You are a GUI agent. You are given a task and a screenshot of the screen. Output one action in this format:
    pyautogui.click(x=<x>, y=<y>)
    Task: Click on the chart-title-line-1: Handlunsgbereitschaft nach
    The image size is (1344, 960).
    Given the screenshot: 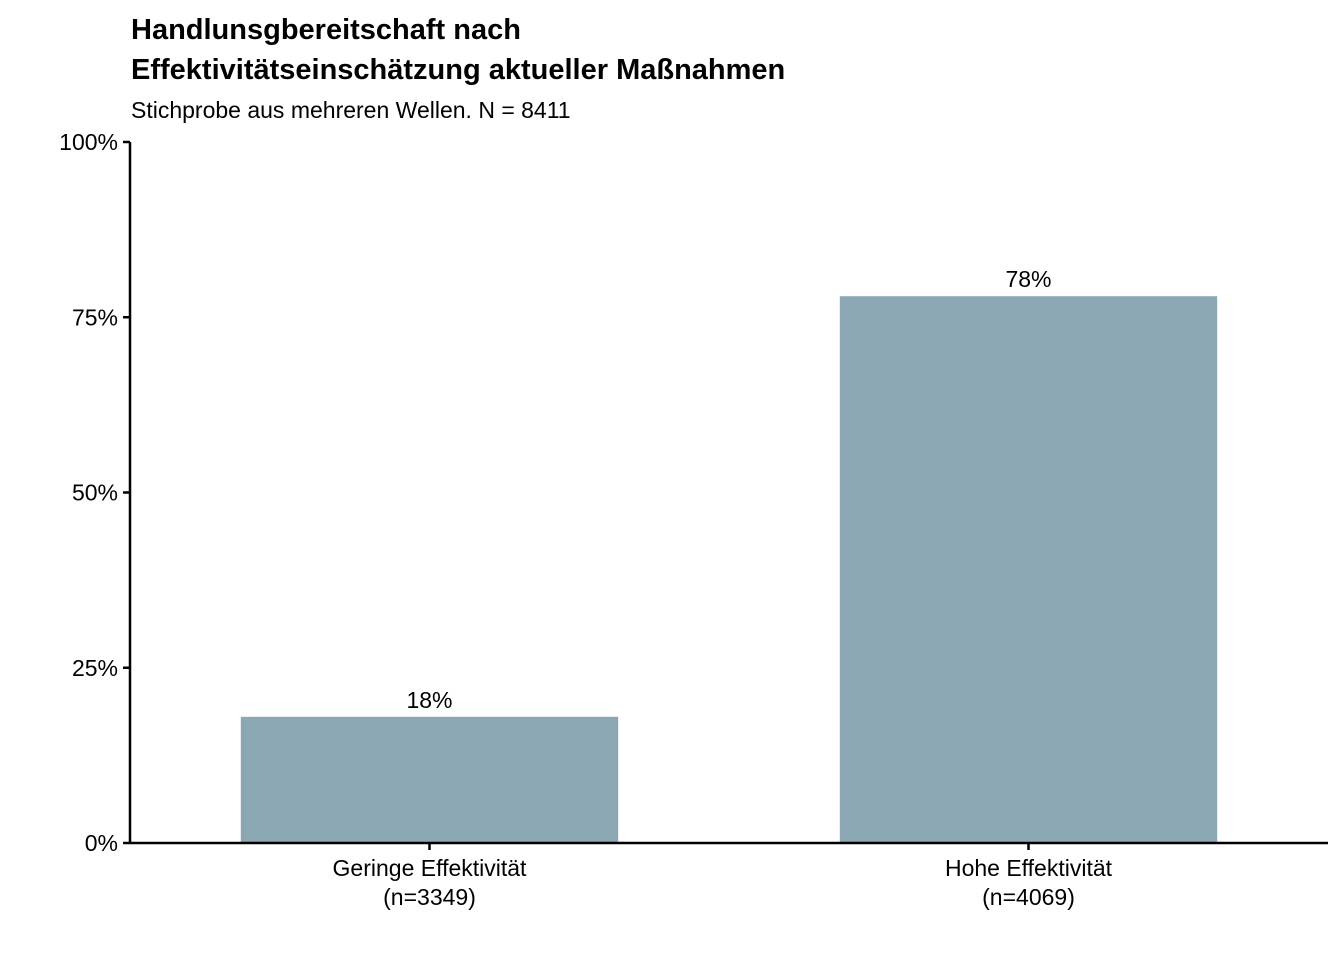 What is the action you would take?
    pyautogui.click(x=326, y=30)
    